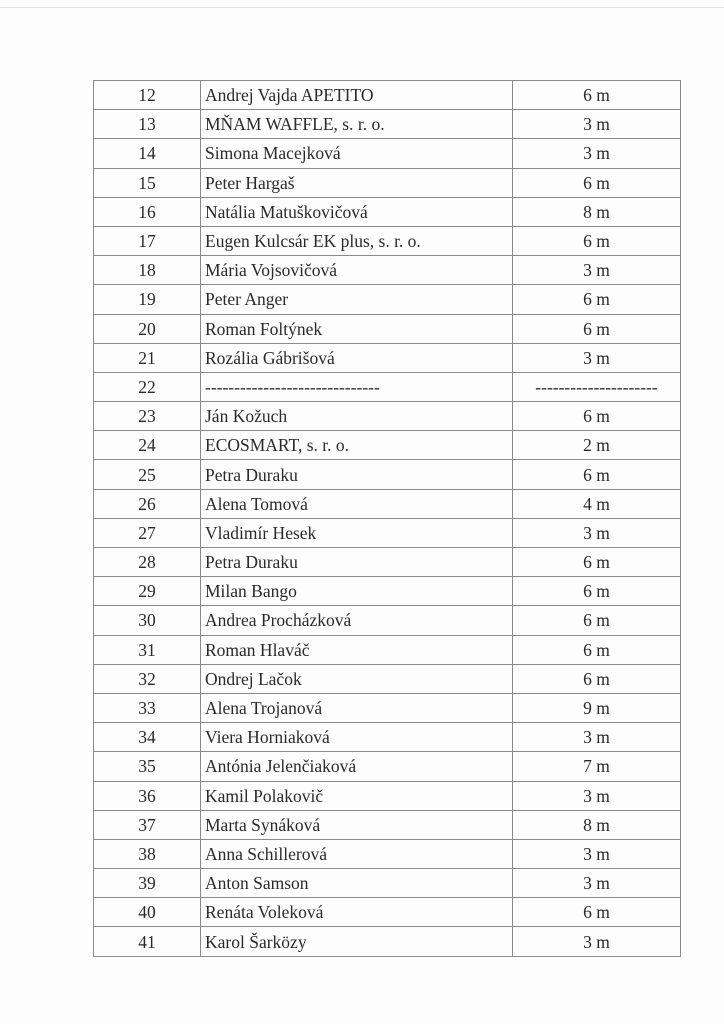 The height and width of the screenshot is (1024, 724). I want to click on table-row: 17 Eugen Kulcsár EK plus, s. r. o. 6 m, so click(387, 241).